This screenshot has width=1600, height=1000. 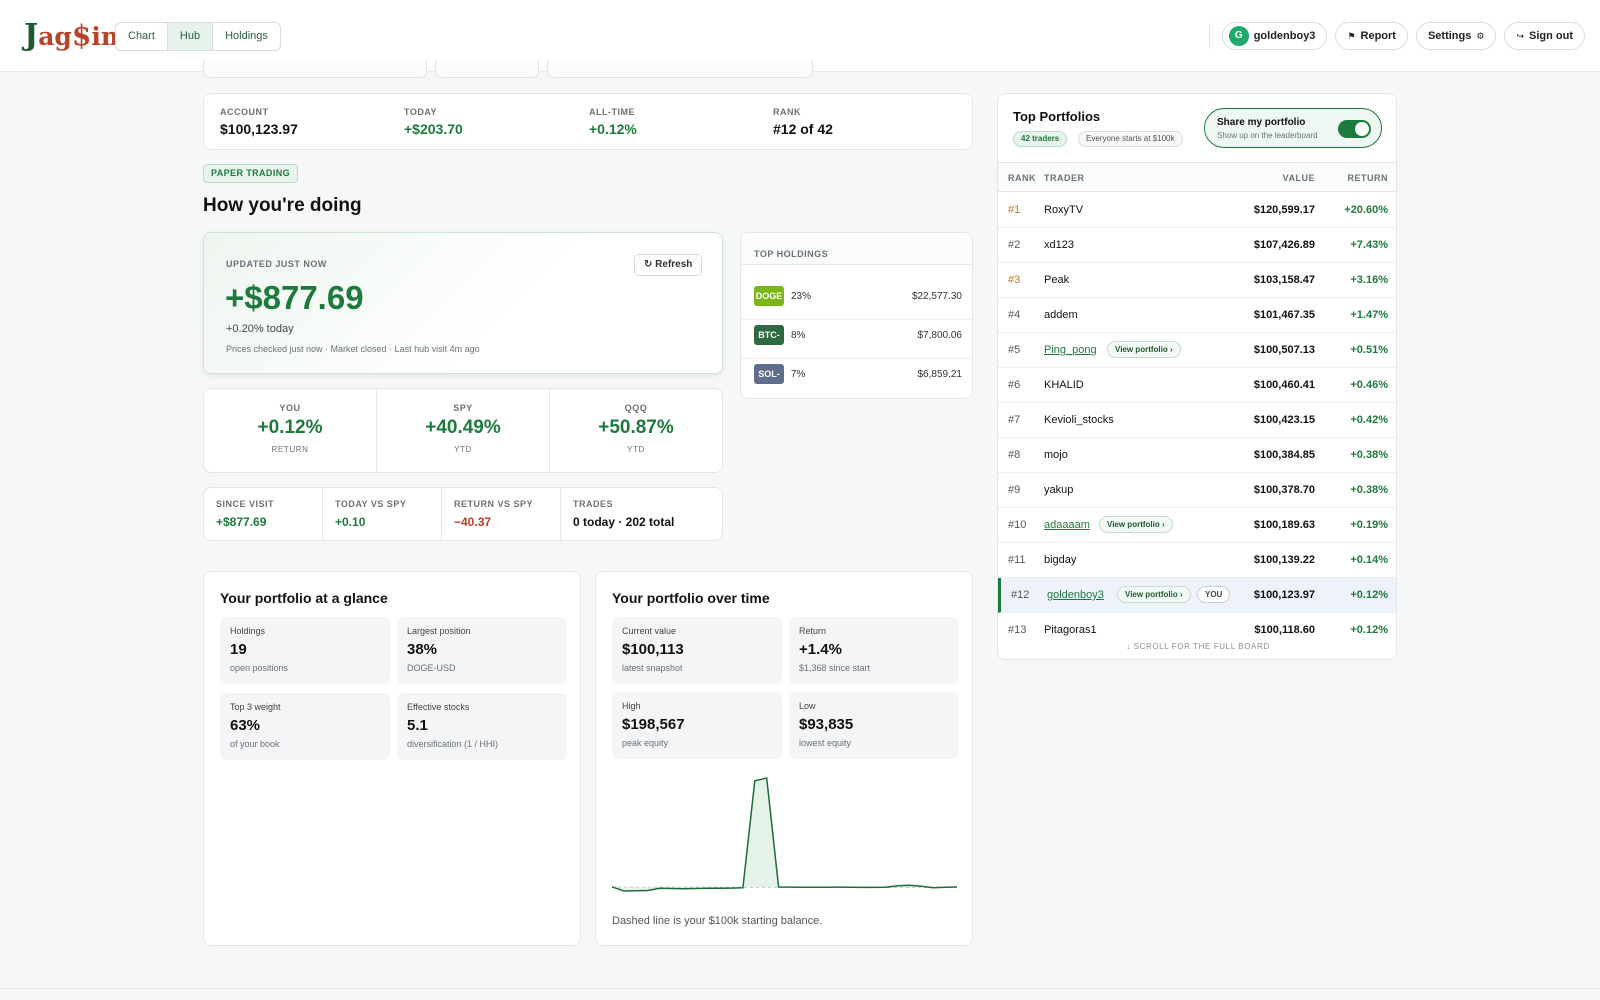 I want to click on table-row: #1 RoxyTV $120,599.17 +20.60%, so click(x=1197, y=210).